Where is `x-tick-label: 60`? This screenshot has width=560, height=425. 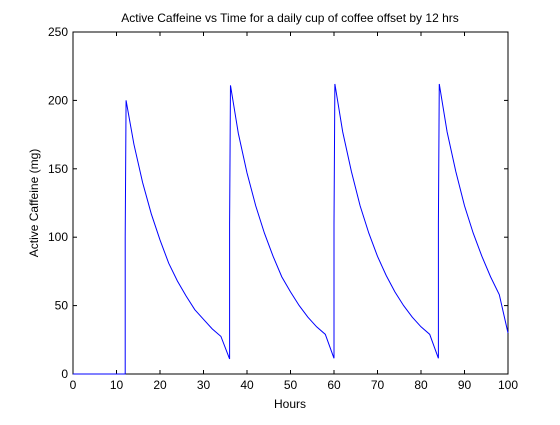 x-tick-label: 60 is located at coordinates (334, 385).